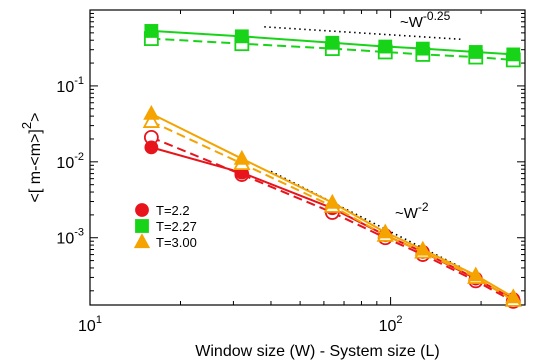  Describe the element at coordinates (26, 125) in the screenshot. I see `y-axis-title-sup: 2` at that location.